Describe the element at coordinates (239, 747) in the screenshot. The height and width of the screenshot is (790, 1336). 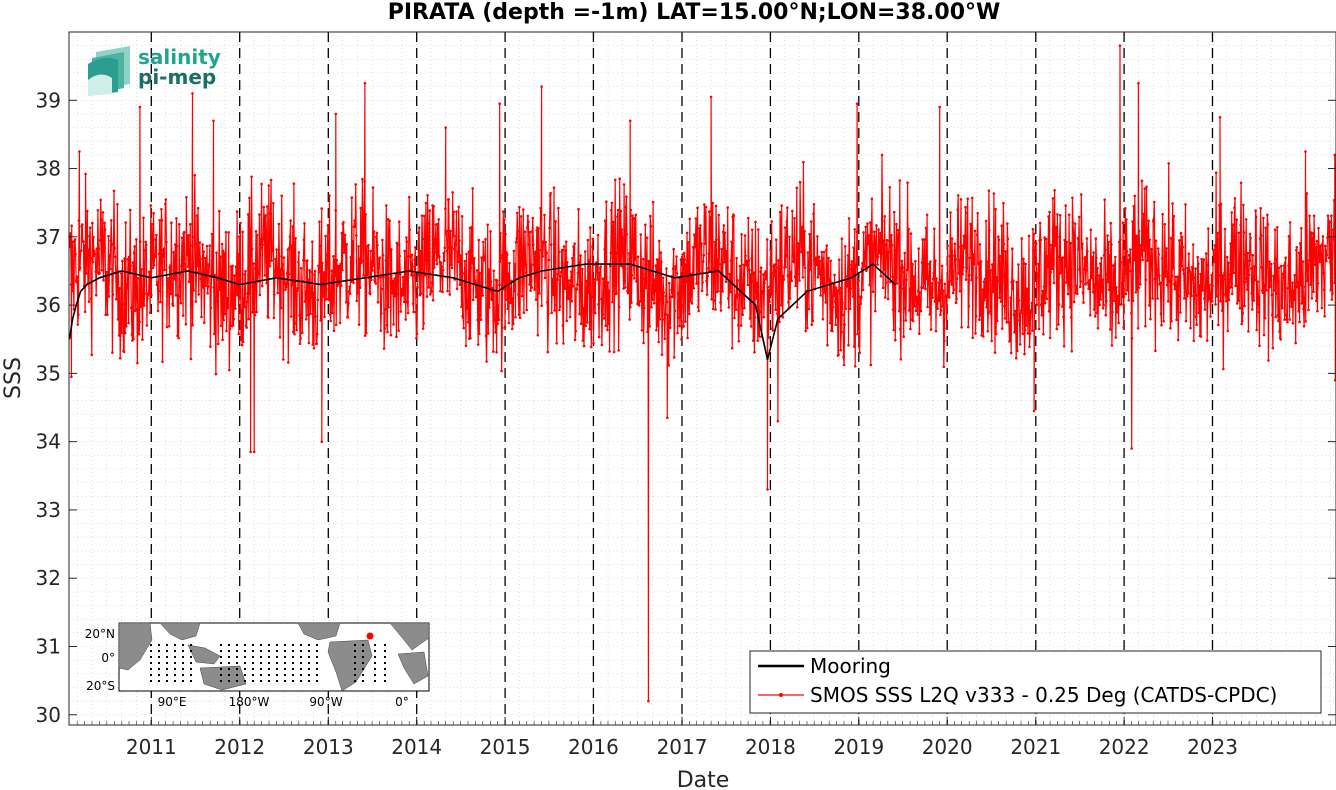
I see `x-tick-label: 2012` at that location.